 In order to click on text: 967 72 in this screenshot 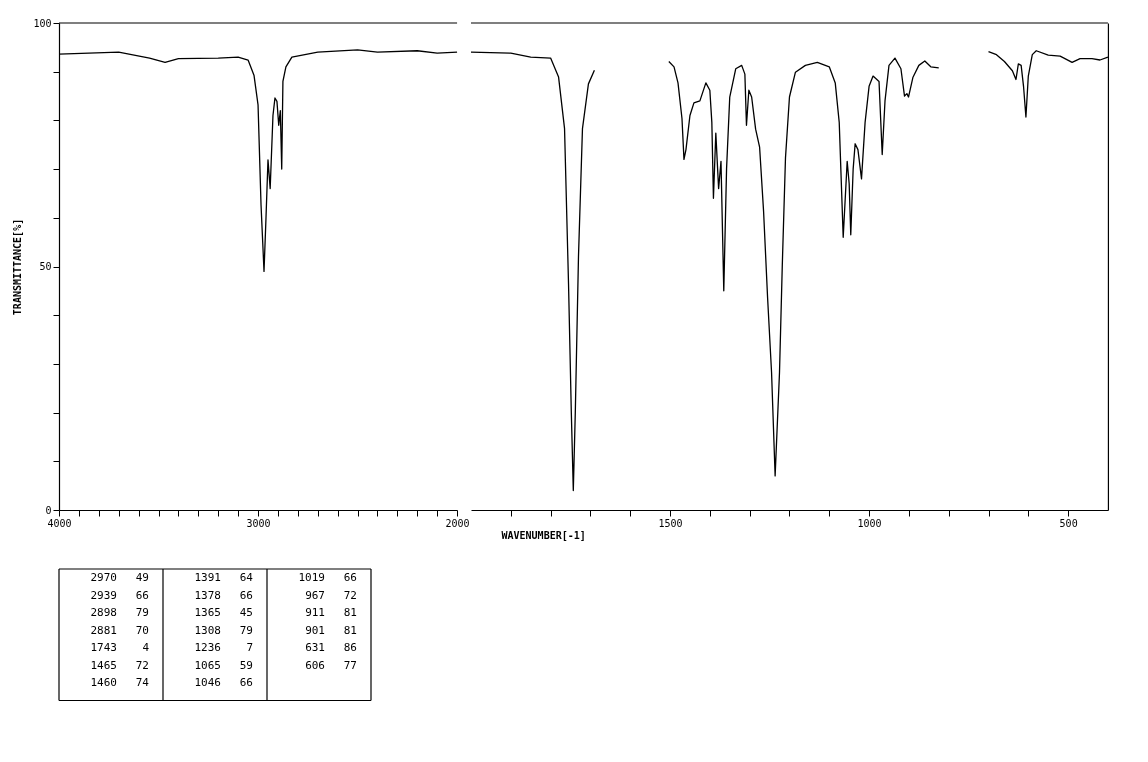, I will do `click(331, 595)`.